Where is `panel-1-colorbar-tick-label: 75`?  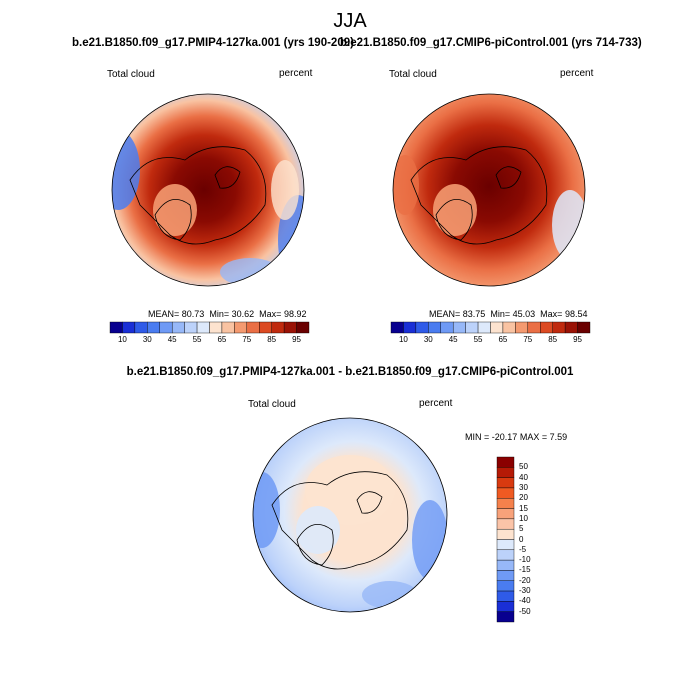 panel-1-colorbar-tick-label: 75 is located at coordinates (247, 339).